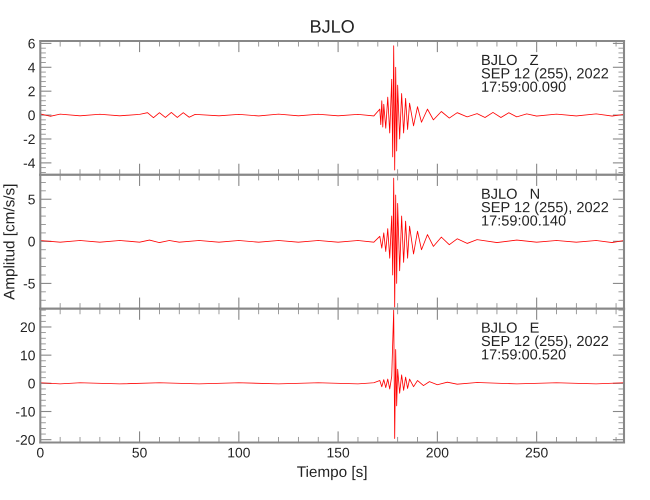 The width and height of the screenshot is (650, 500). I want to click on chart-title: BJLO, so click(332, 26).